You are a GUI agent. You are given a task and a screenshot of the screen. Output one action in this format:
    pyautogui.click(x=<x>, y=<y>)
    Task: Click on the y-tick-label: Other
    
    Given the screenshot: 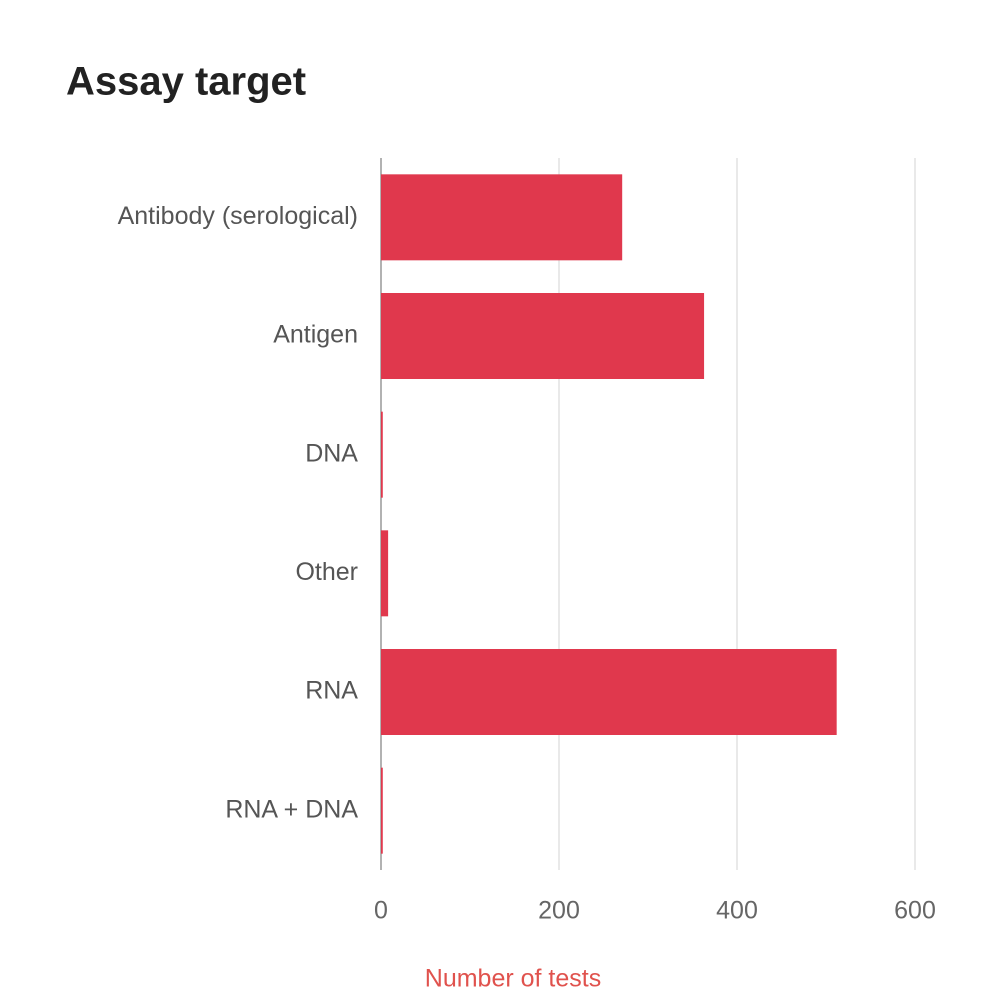 What is the action you would take?
    pyautogui.click(x=326, y=572)
    